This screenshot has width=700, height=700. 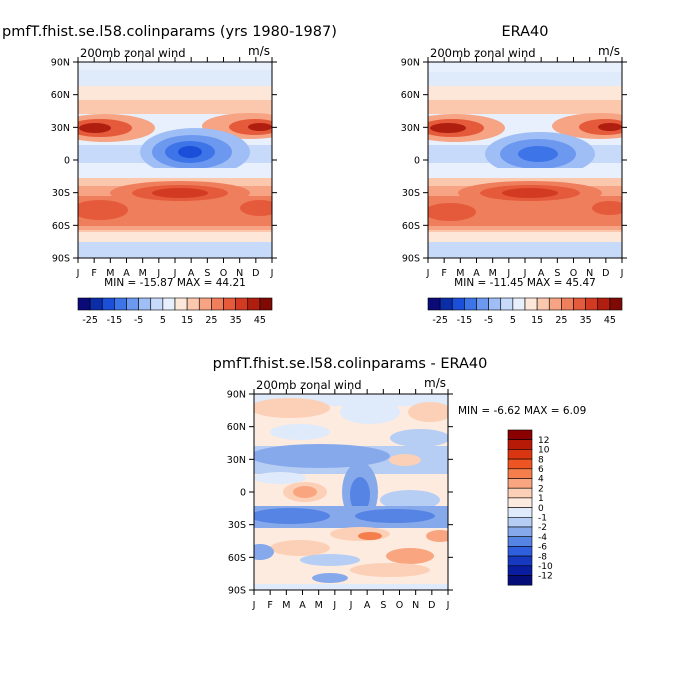 What do you see at coordinates (544, 451) in the screenshot?
I see `colorbar3-label: 10` at bounding box center [544, 451].